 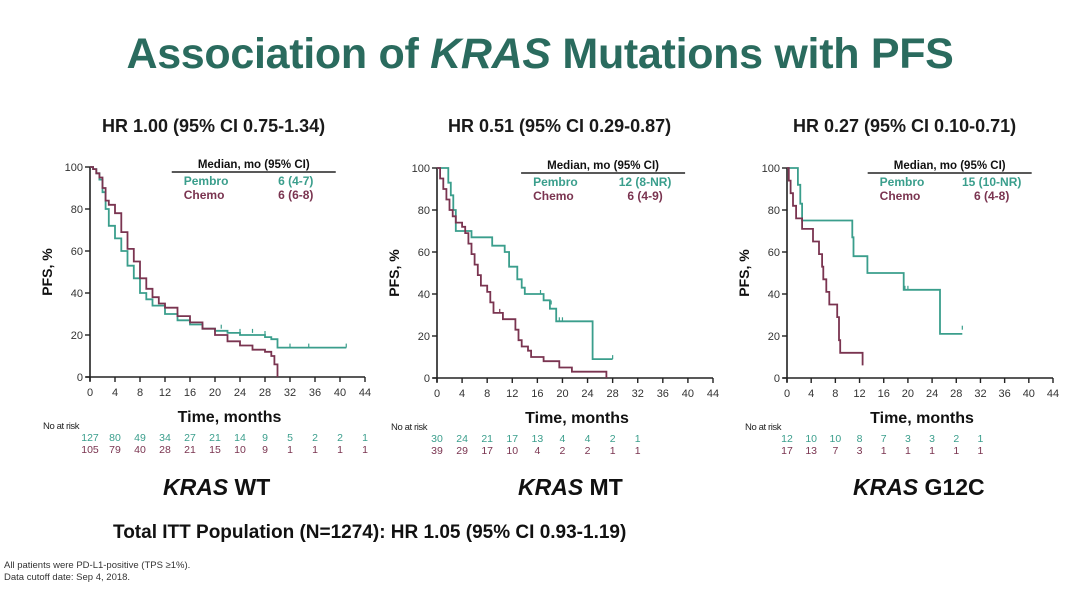 I want to click on at-risk-chemo: 28, so click(x=165, y=450).